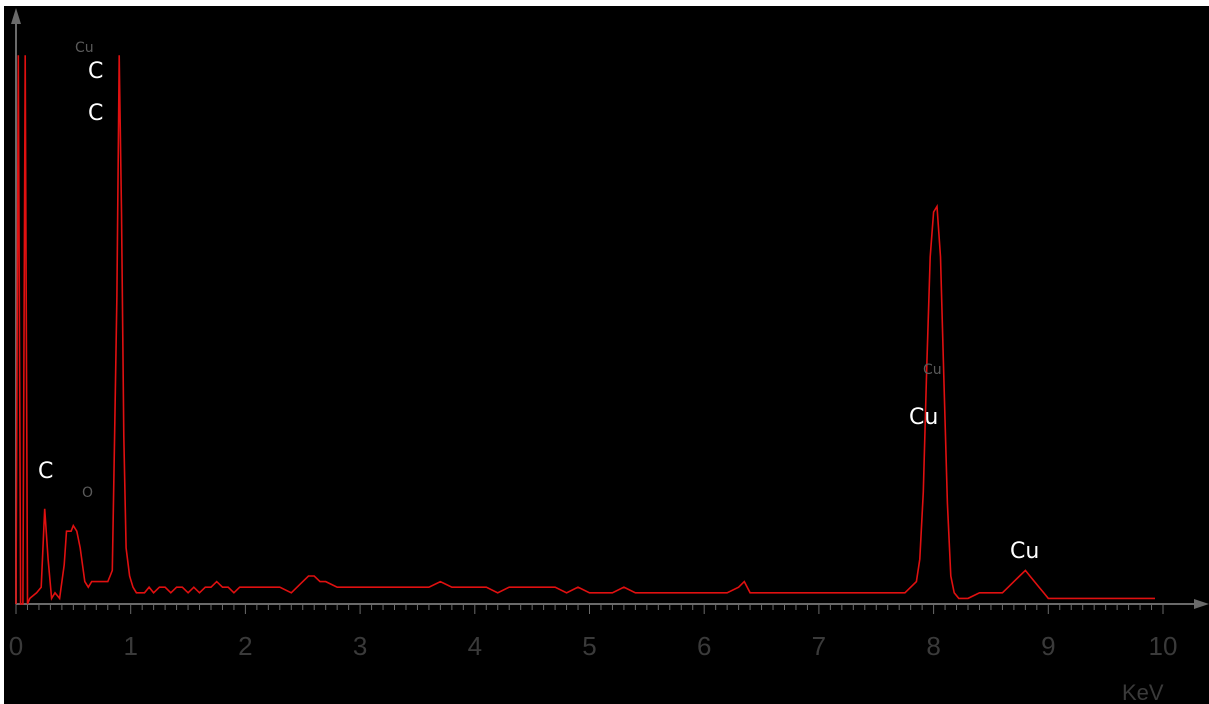 Image resolution: width=1209 pixels, height=704 pixels. What do you see at coordinates (16, 16) in the screenshot?
I see `y-axis-arrow-icon` at bounding box center [16, 16].